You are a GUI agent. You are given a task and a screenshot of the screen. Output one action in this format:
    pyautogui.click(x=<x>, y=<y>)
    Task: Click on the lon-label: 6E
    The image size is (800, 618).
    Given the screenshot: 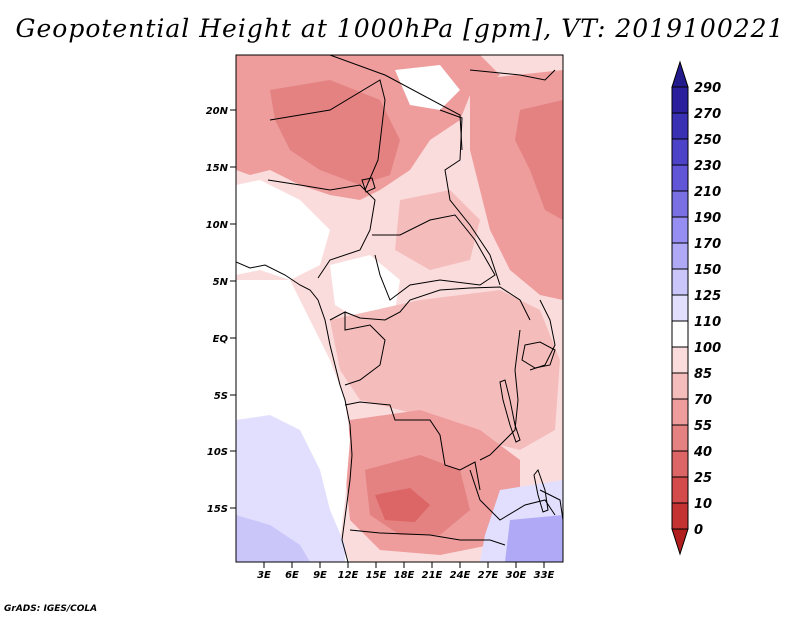 What is the action you would take?
    pyautogui.click(x=292, y=575)
    